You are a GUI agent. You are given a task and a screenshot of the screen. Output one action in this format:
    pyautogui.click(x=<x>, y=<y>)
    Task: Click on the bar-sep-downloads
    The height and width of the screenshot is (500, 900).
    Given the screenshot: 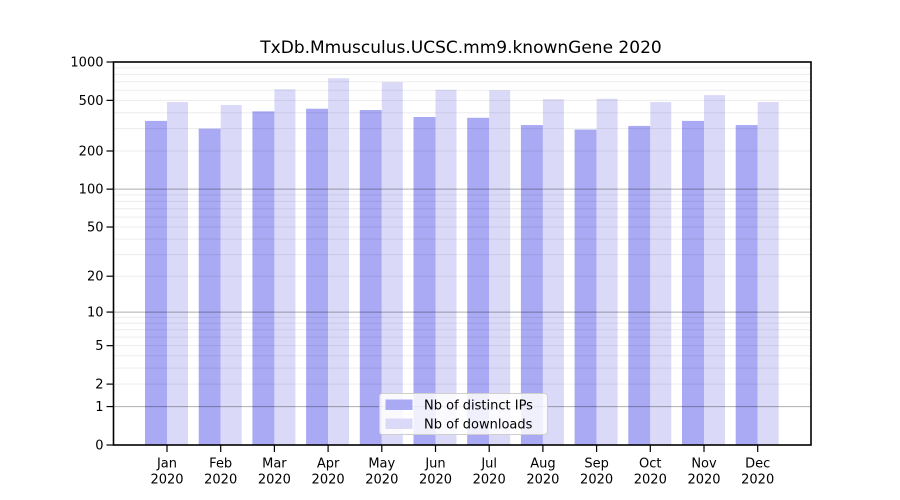 What is the action you would take?
    pyautogui.click(x=607, y=272)
    